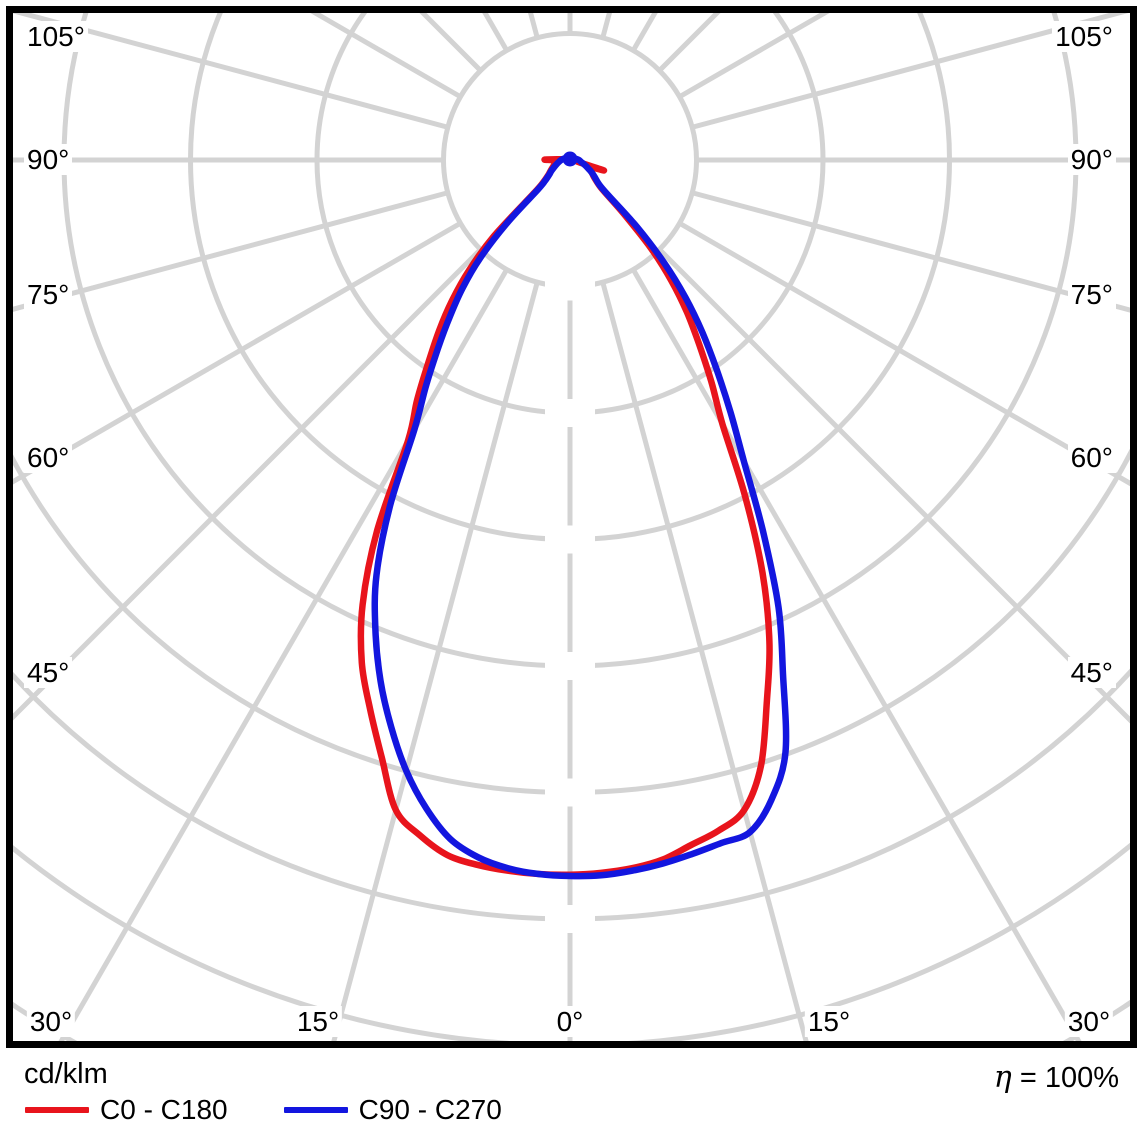  I want to click on eta-value: 100%, so click(1081, 1078).